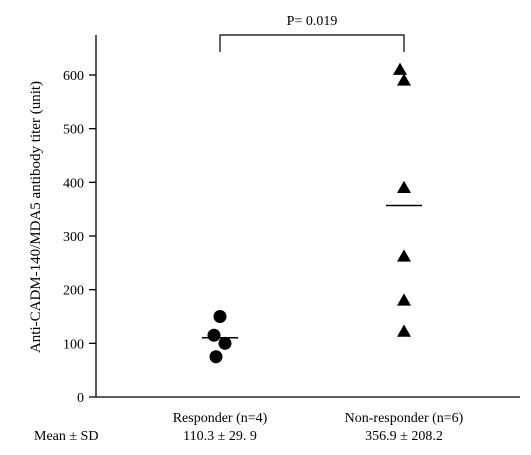  I want to click on group-mean-sd: 110.3 ± 29. 9, so click(220, 436).